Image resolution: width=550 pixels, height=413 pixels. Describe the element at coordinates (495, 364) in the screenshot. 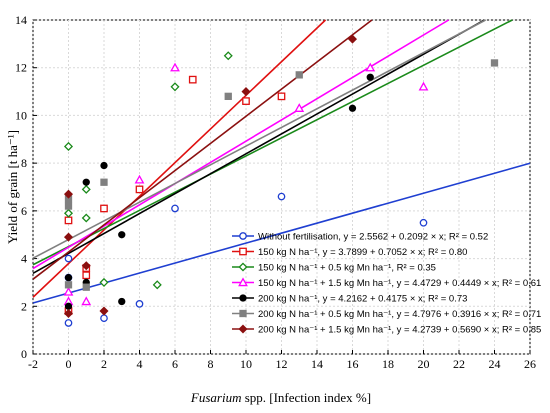

I see `x-tick-label: 24` at that location.